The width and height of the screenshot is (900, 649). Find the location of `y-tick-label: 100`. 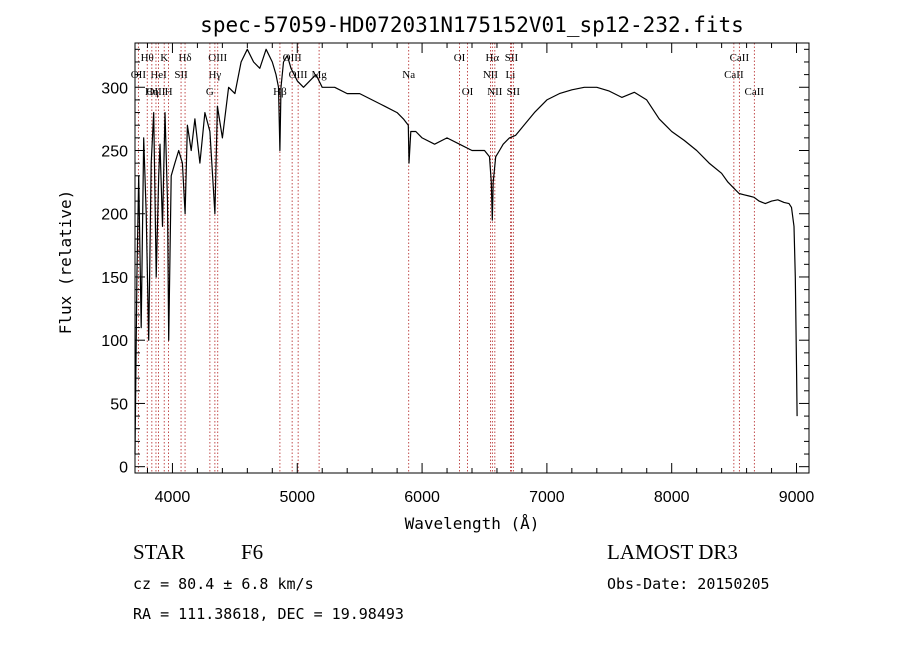

y-tick-label: 100 is located at coordinates (114, 341).